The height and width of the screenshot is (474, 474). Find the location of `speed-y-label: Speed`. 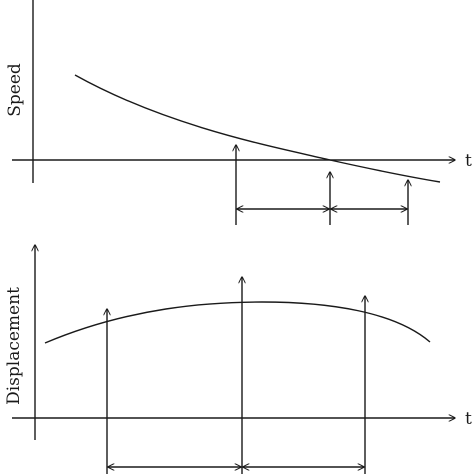

speed-y-label: Speed is located at coordinates (15, 90).